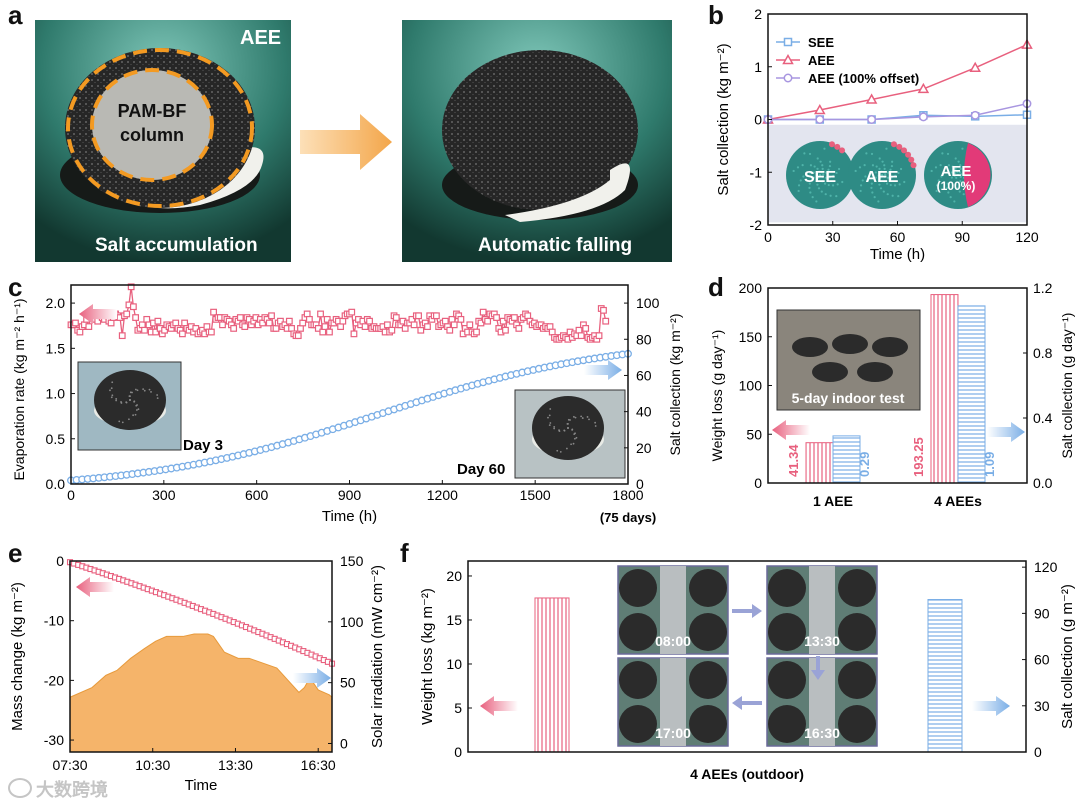  Describe the element at coordinates (848, 360) in the screenshot. I see `inset-indoor-photo` at that location.